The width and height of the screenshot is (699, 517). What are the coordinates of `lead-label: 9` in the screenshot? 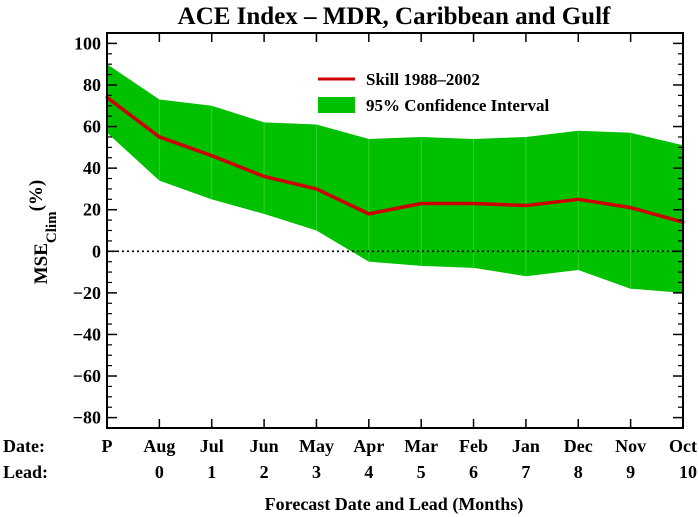 It's located at (630, 472).